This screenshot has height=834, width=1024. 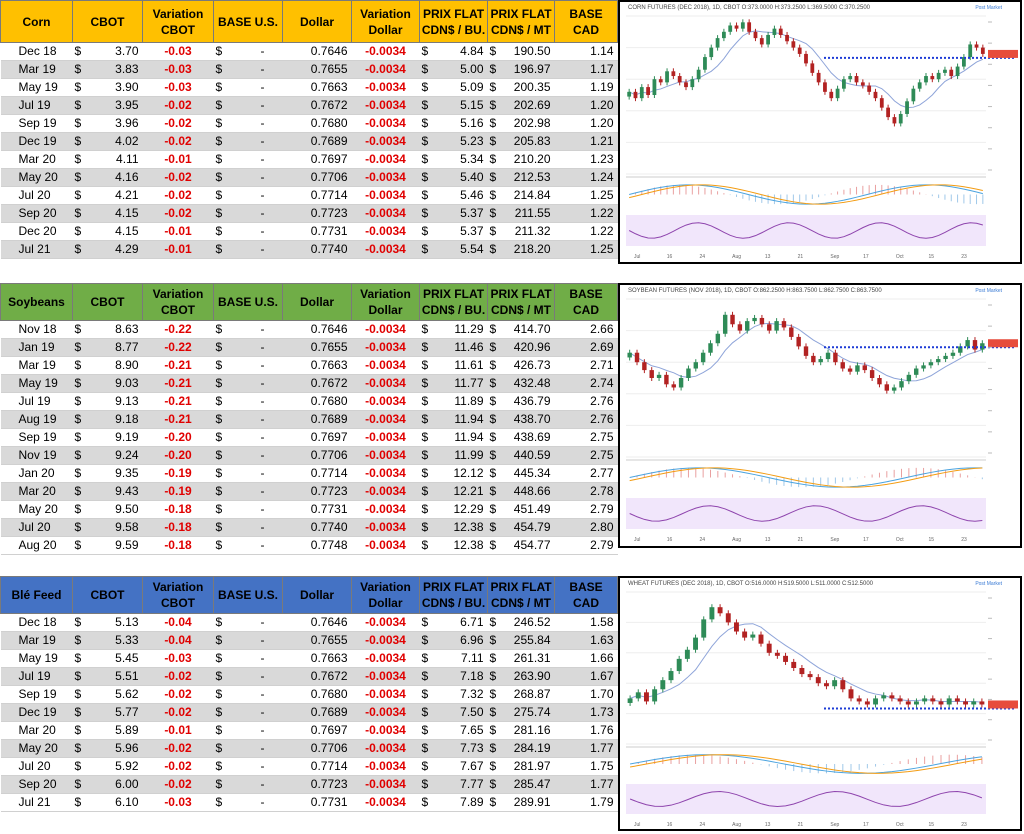 I want to click on last-price-tag, so click(x=1003, y=53).